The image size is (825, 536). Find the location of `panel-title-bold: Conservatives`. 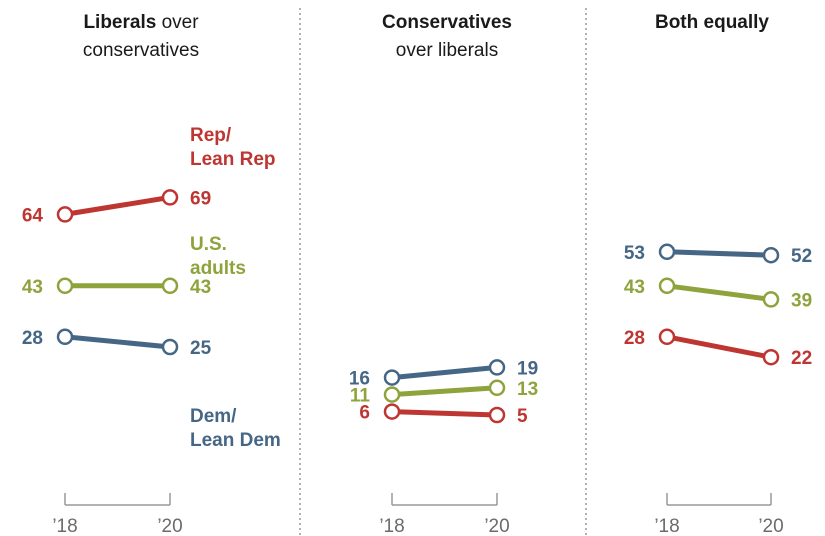

panel-title-bold: Conservatives is located at coordinates (447, 22).